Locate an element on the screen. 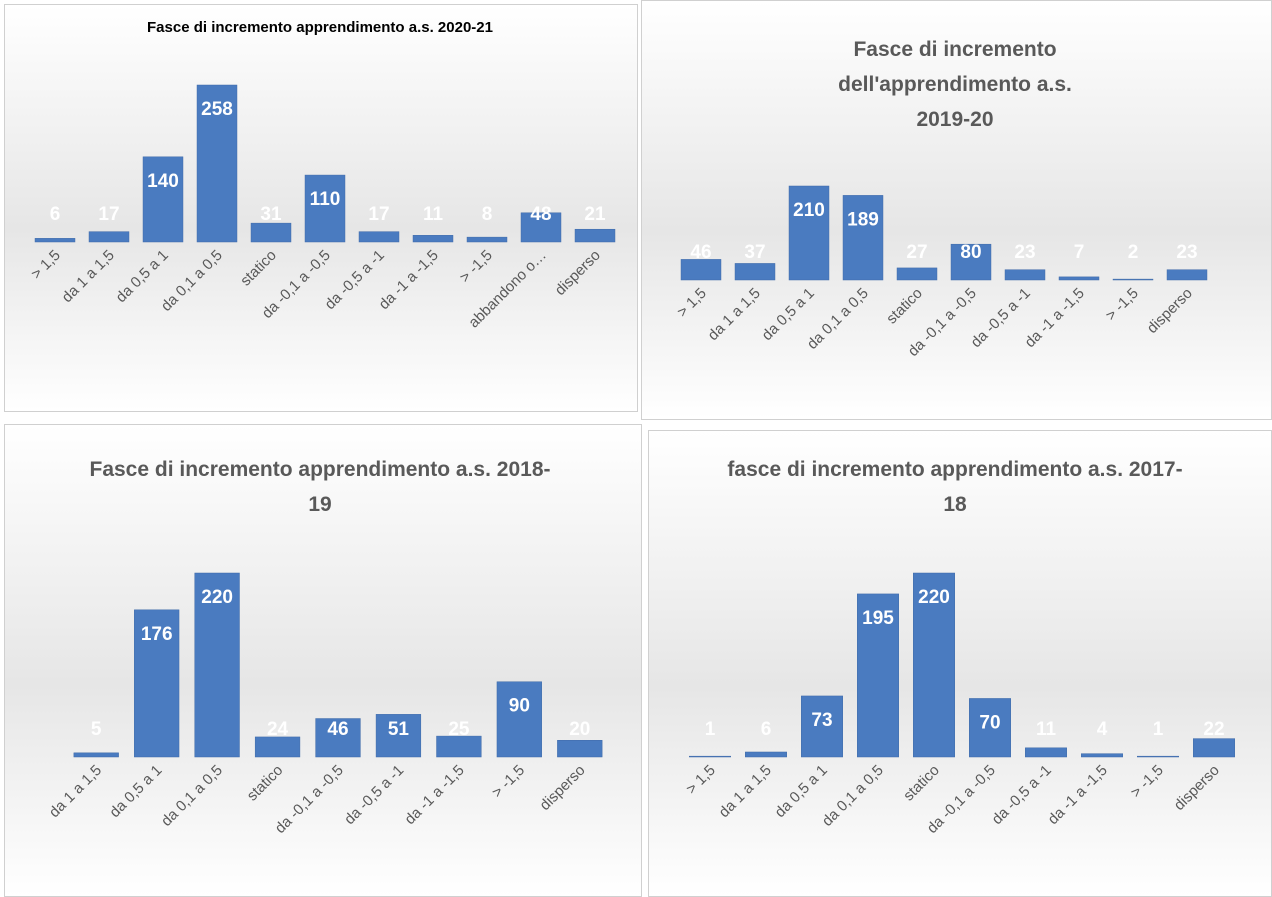 The height and width of the screenshot is (897, 1272). x-tick-label: da 0,1 a 0,5 is located at coordinates (192, 796).